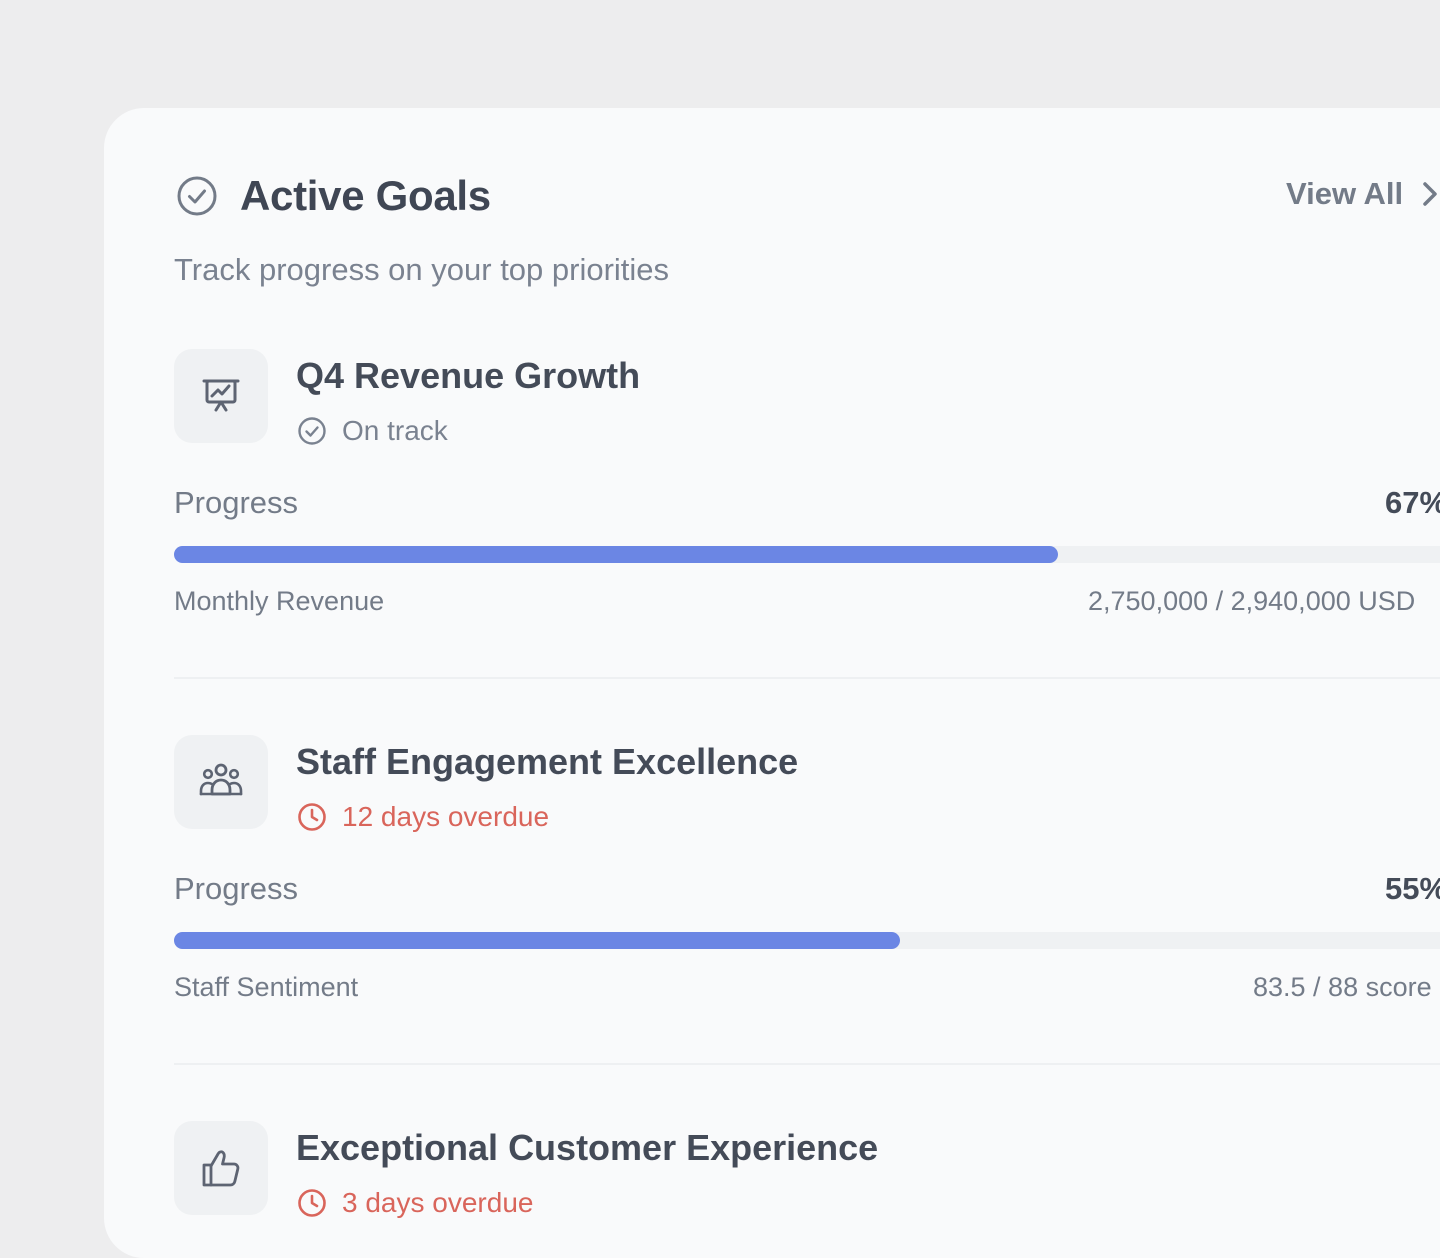  I want to click on status-text: 3 days overdue, so click(437, 1203).